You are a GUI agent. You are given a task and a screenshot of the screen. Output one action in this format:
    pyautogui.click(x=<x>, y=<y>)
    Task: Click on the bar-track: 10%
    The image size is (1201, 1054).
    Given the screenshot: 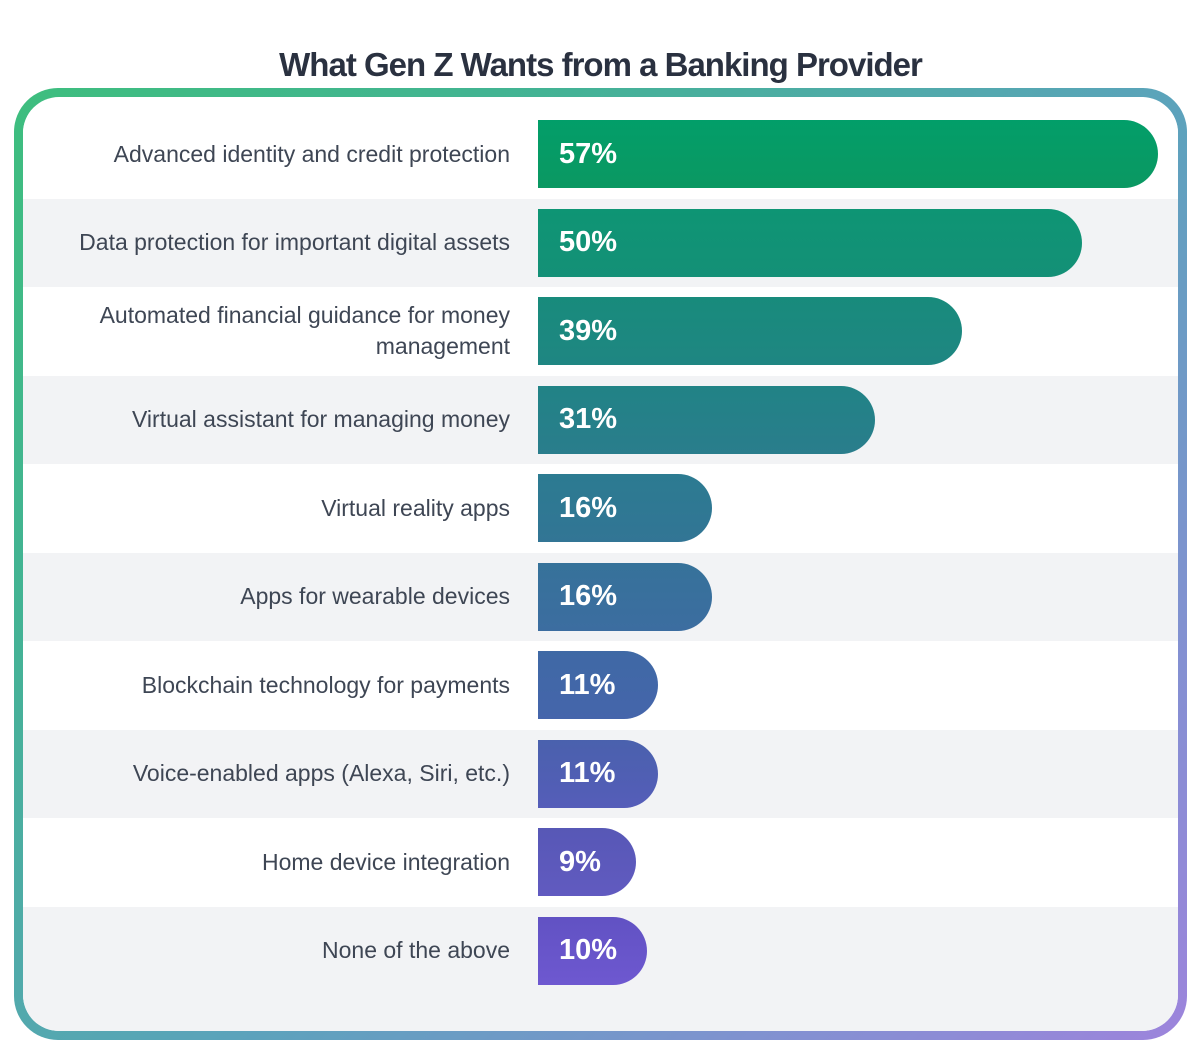 What is the action you would take?
    pyautogui.click(x=858, y=950)
    